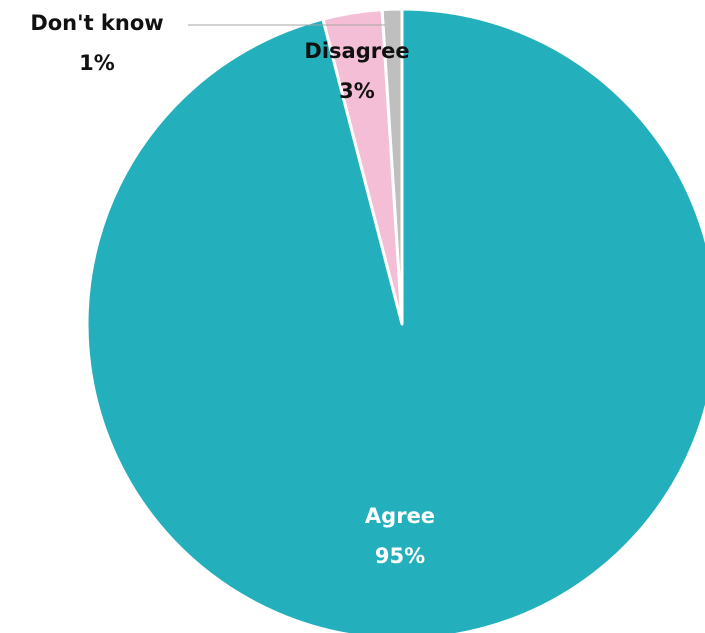 The width and height of the screenshot is (705, 633). I want to click on slice-label-disagree: Disagree, so click(356, 51).